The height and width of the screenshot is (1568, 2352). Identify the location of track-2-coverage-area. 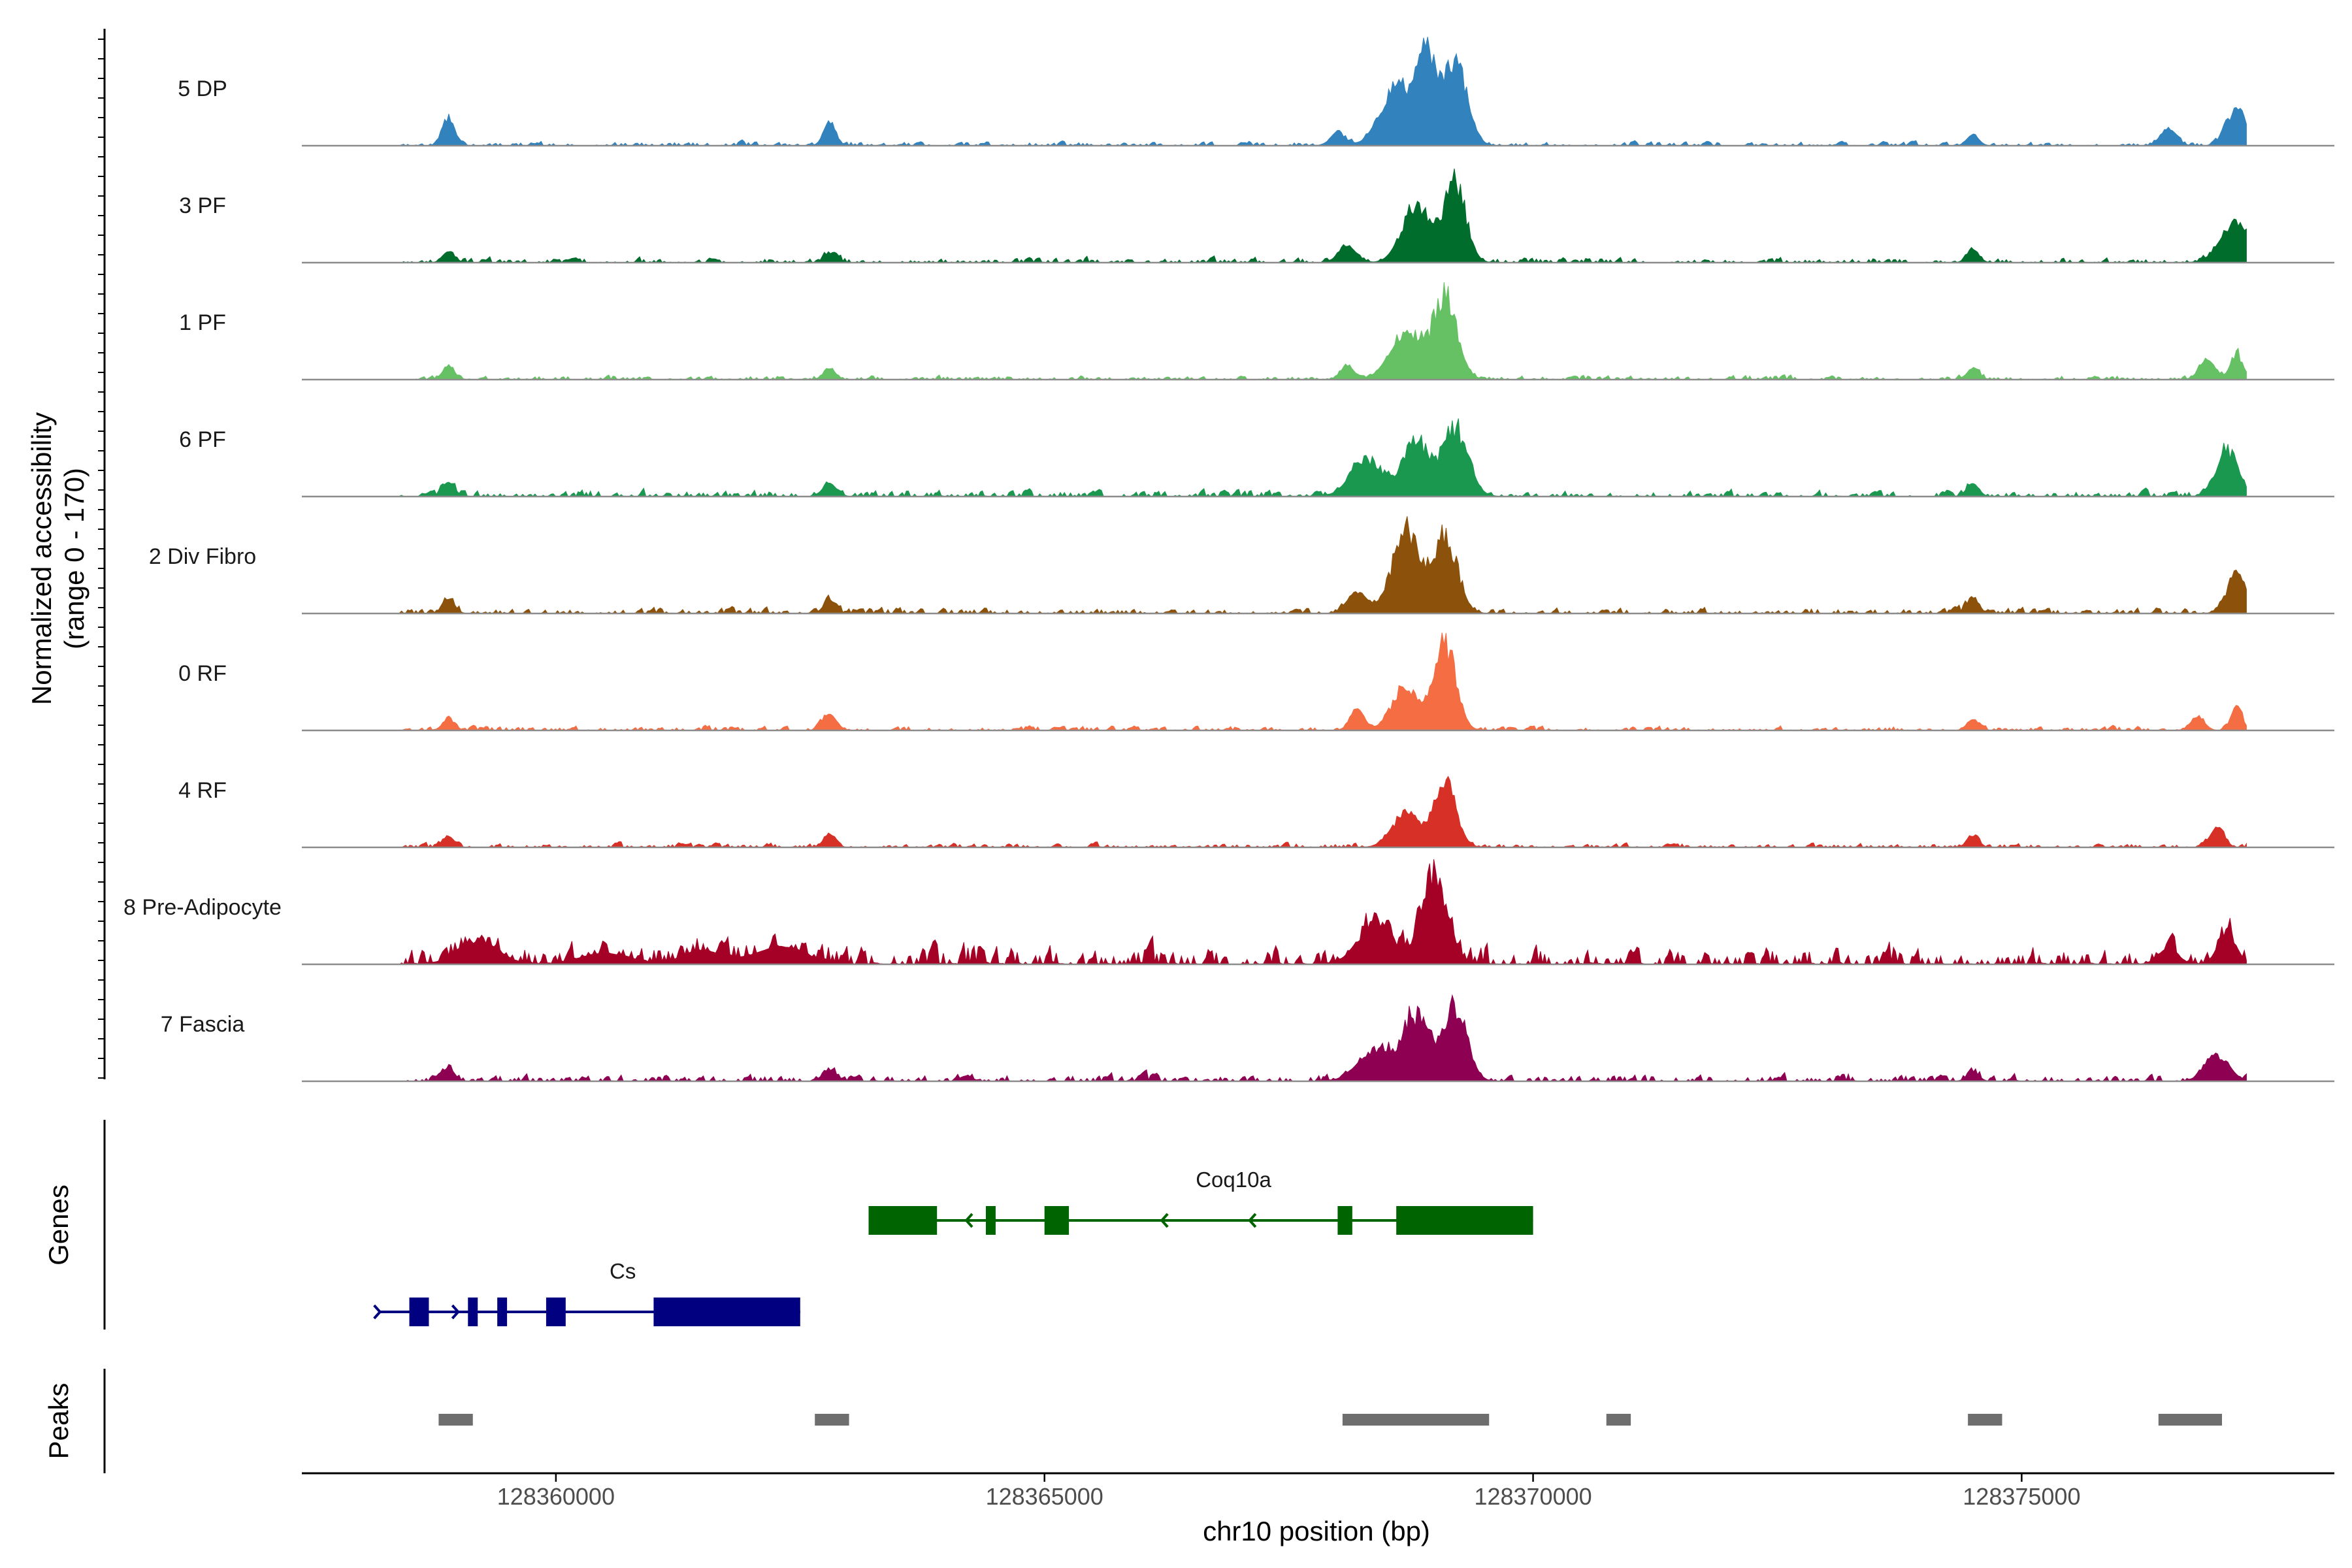
(1323, 331).